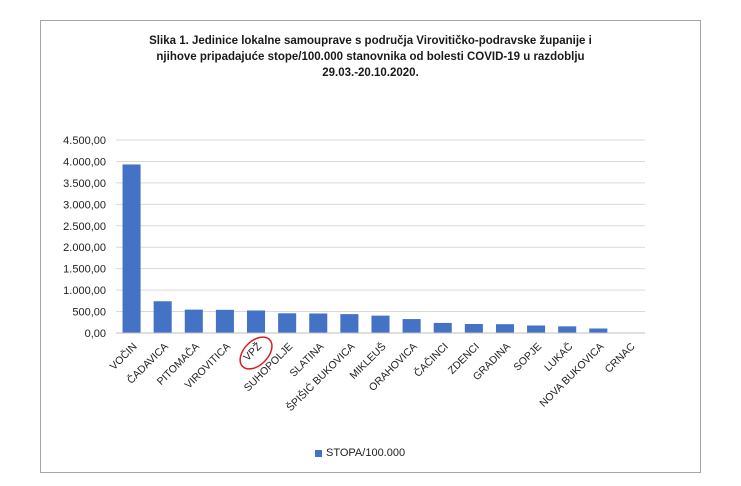 Image resolution: width=741 pixels, height=486 pixels. I want to click on chart-title-line-3: 29.03.-20.10.2020., so click(370, 73).